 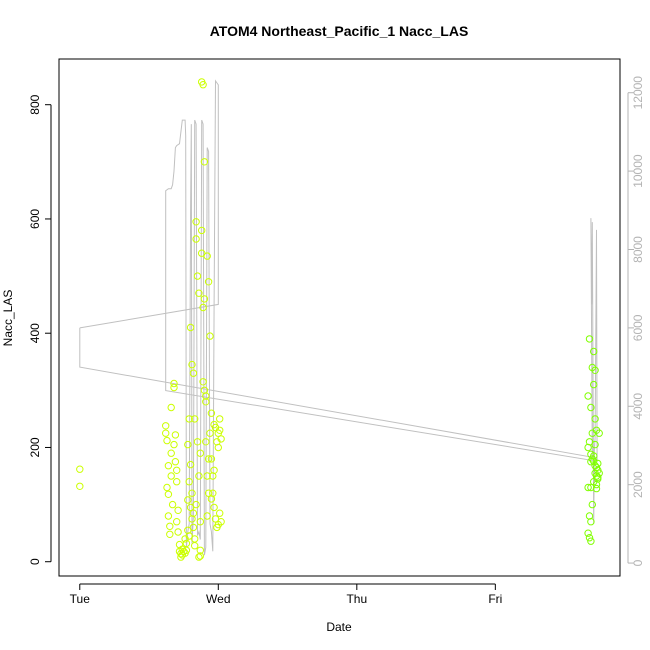 What do you see at coordinates (35, 219) in the screenshot?
I see `y-tick-label-left: 600` at bounding box center [35, 219].